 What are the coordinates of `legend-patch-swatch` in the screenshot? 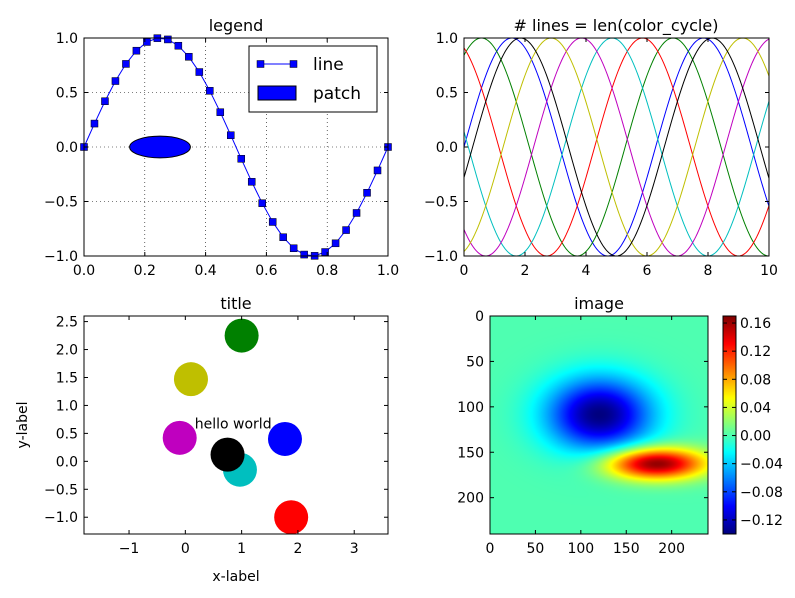 It's located at (277, 93).